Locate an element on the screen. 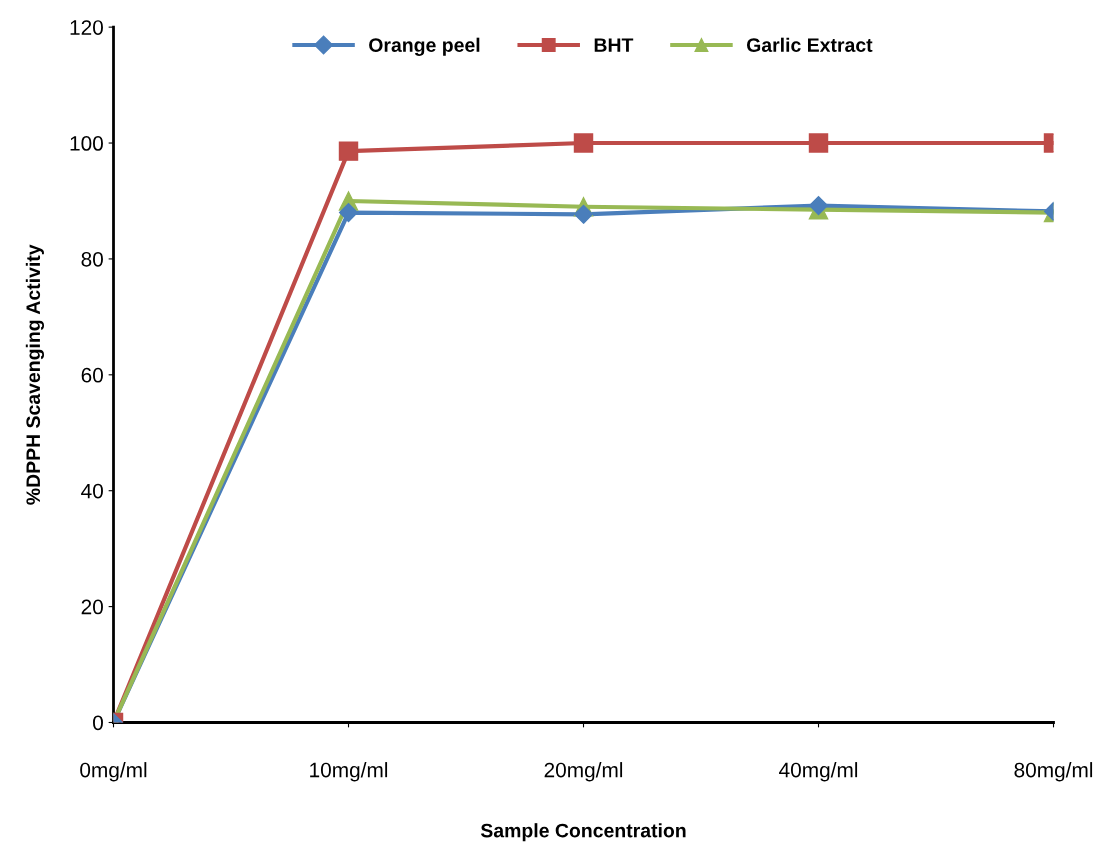  y-tick-label: 0 is located at coordinates (98, 723).